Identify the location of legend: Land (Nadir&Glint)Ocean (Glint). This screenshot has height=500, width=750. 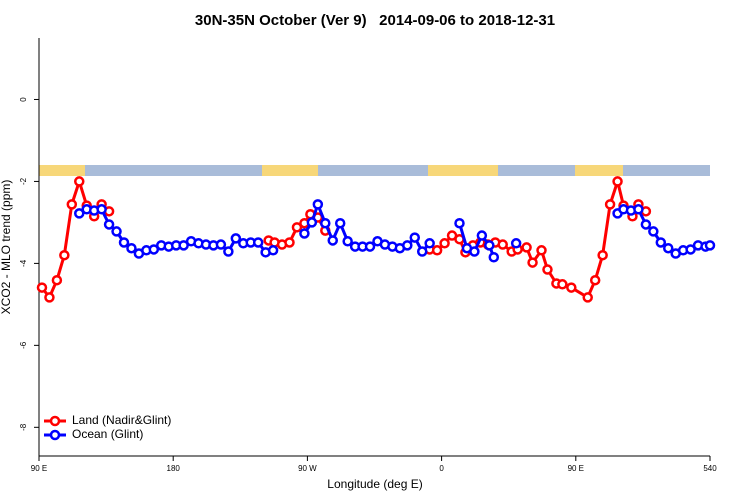
(107, 427).